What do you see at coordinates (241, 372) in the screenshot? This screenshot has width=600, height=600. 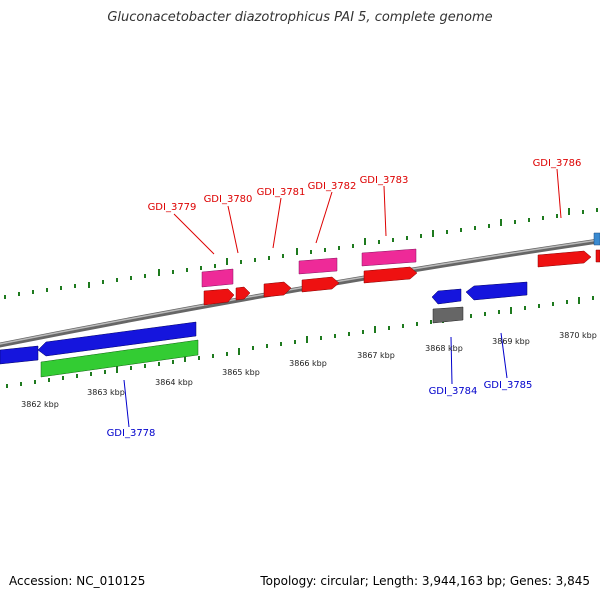 I see `axis-label: 3865 kbp` at bounding box center [241, 372].